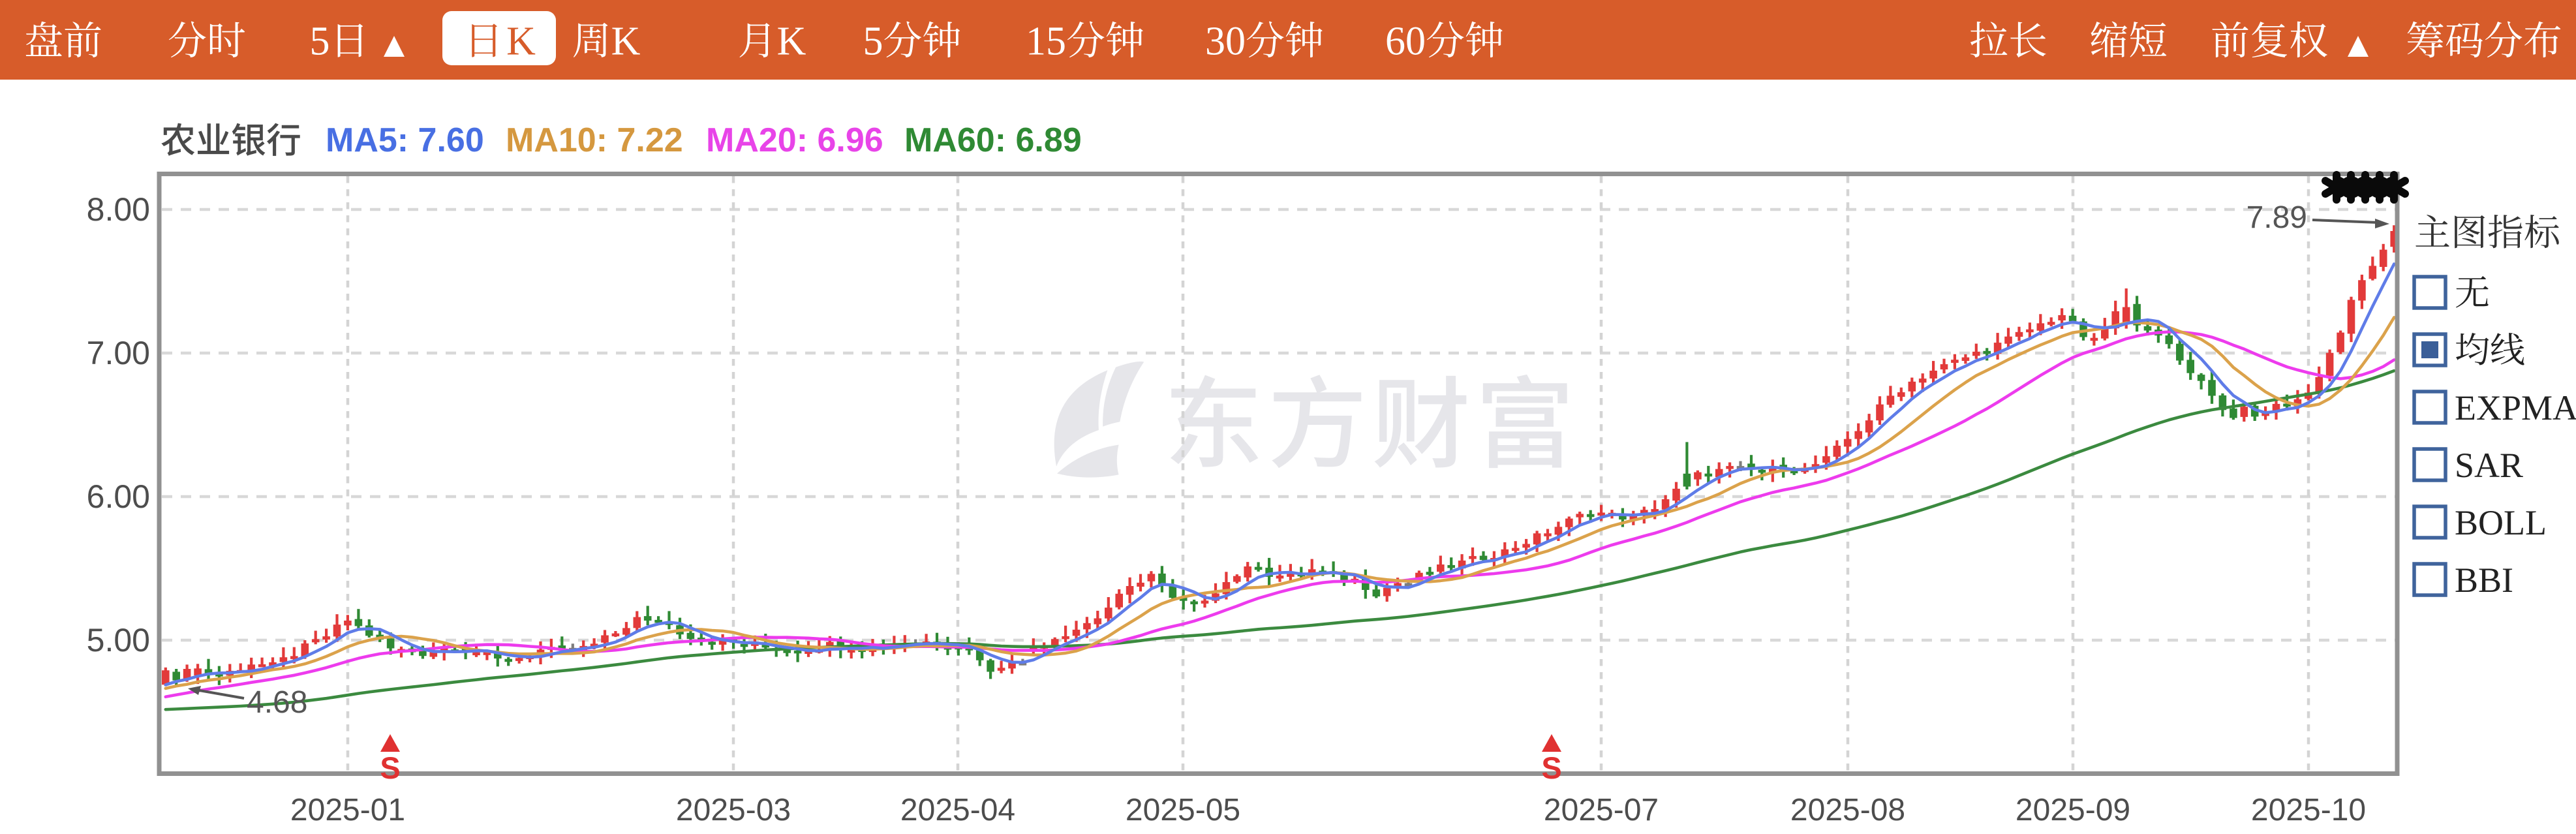 The image size is (2576, 834). What do you see at coordinates (405, 140) in the screenshot?
I see `svg-text: MA5: 7.60` at bounding box center [405, 140].